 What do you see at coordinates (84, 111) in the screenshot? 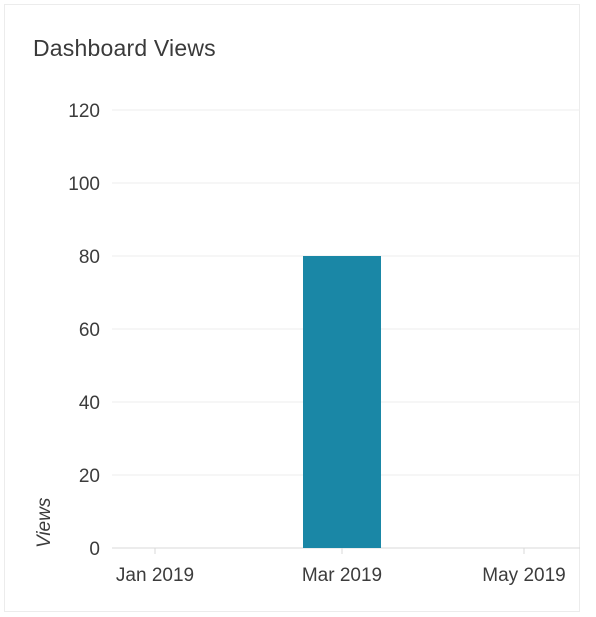
I see `y-tick-label: 120` at bounding box center [84, 111].